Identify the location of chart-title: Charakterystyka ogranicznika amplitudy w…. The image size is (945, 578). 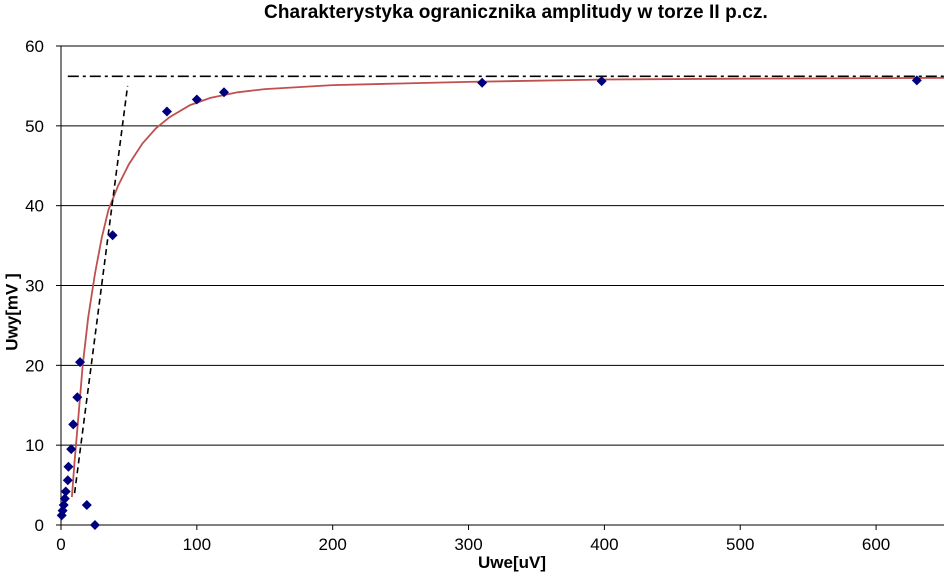
(516, 12).